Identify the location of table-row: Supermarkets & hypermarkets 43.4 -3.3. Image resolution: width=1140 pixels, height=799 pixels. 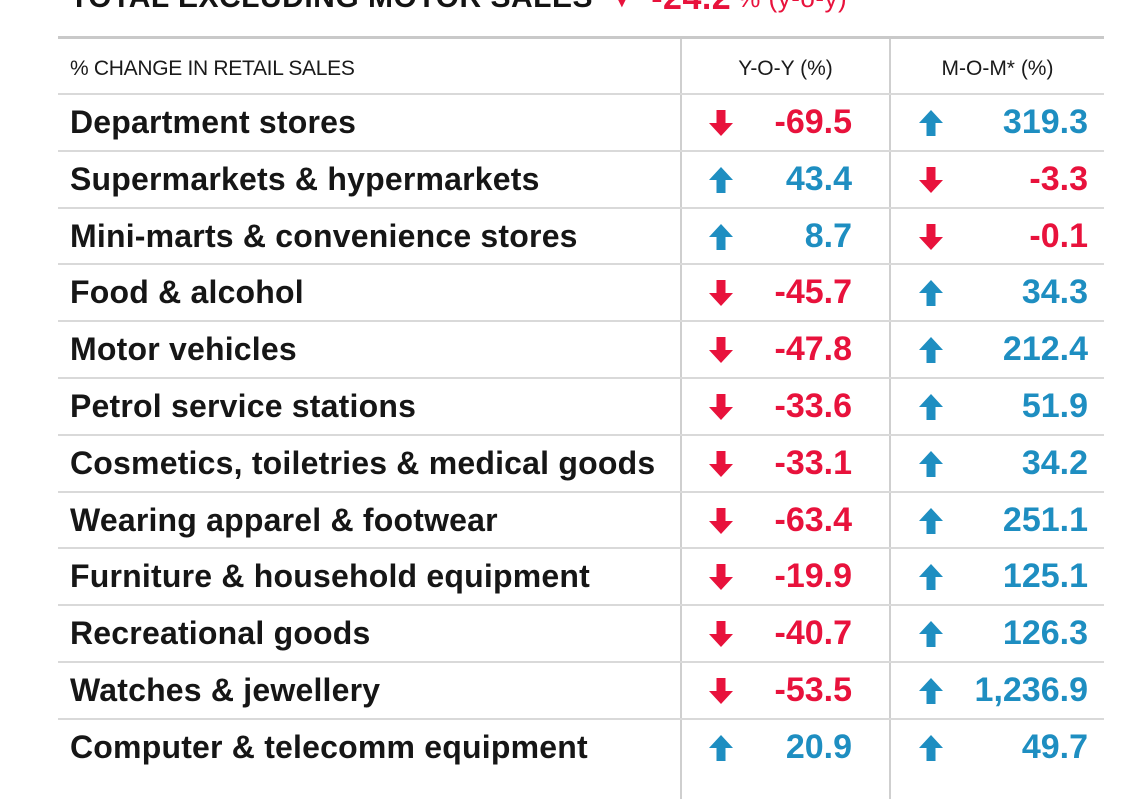
(581, 178).